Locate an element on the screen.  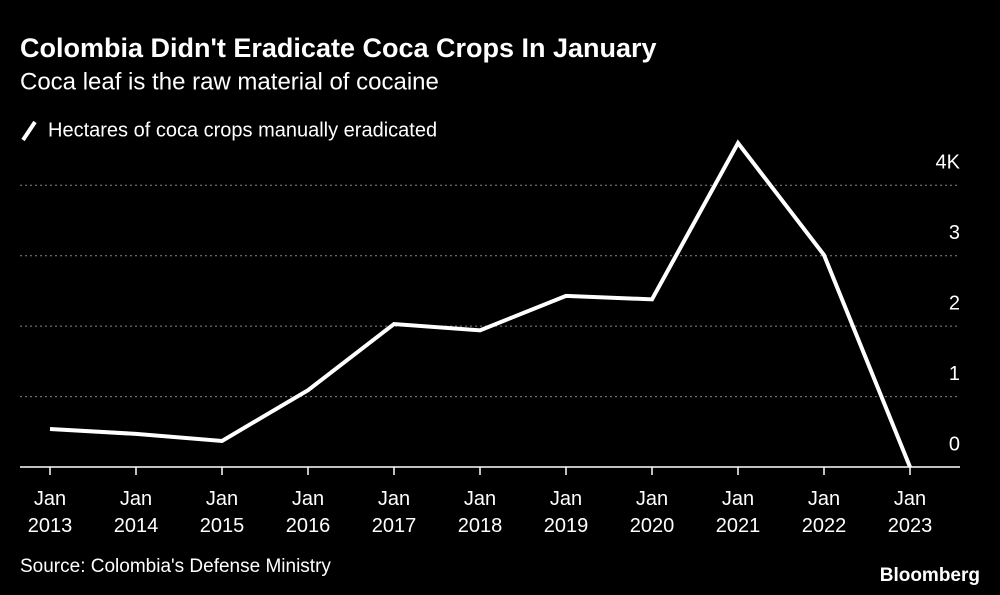
x-tick-label: Jan 2022 is located at coordinates (824, 512).